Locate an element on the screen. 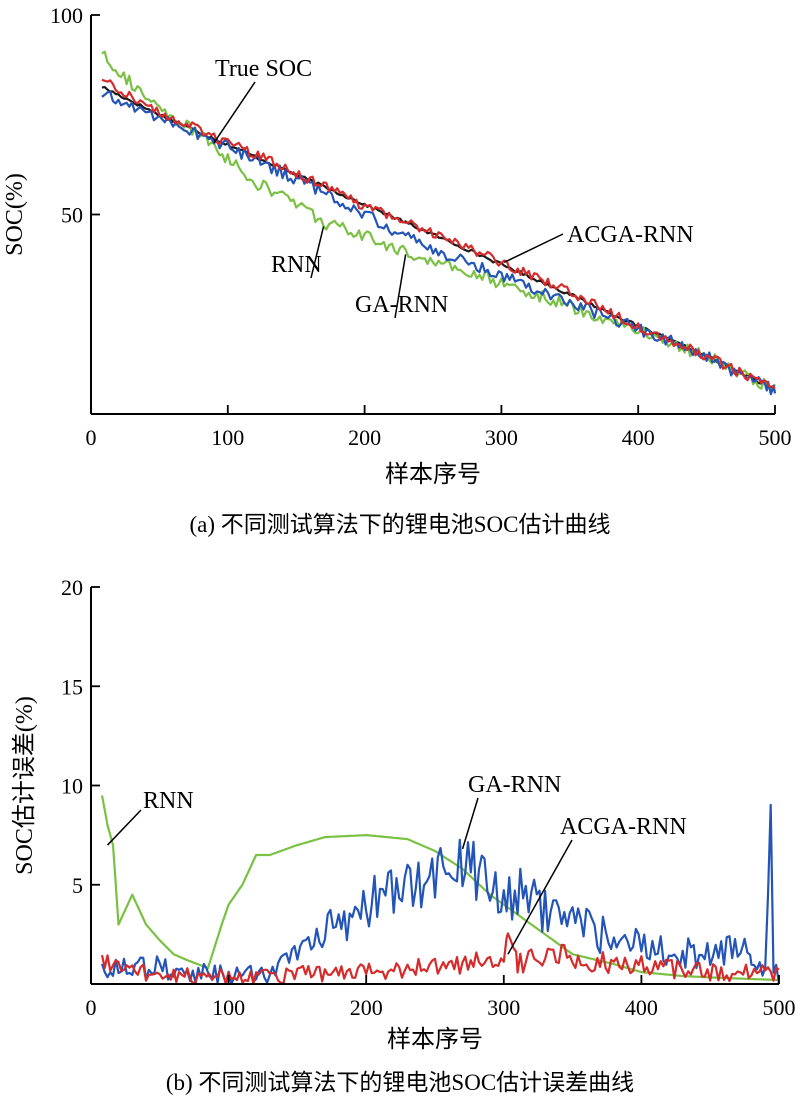 This screenshot has width=800, height=1115. y-tick-label: 5 is located at coordinates (77, 885).